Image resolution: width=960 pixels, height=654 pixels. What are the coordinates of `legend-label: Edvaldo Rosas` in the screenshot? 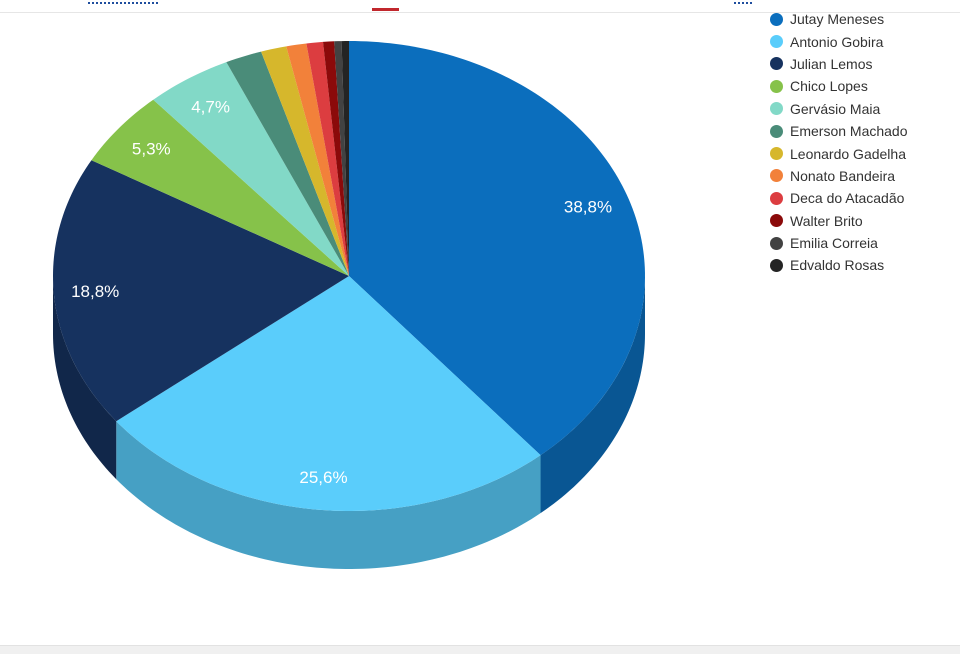 It's located at (837, 265).